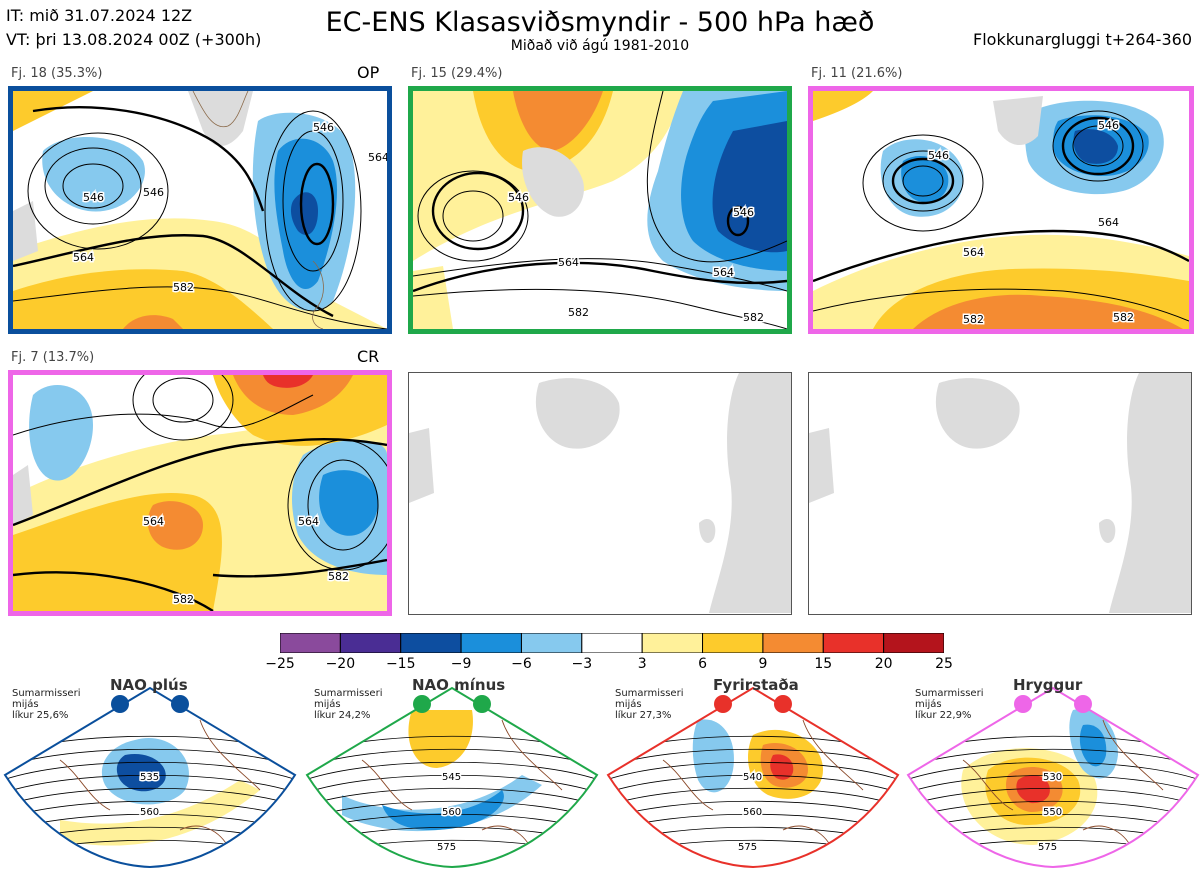  Describe the element at coordinates (642, 664) in the screenshot. I see `colorbar-tick-label: 3` at that location.